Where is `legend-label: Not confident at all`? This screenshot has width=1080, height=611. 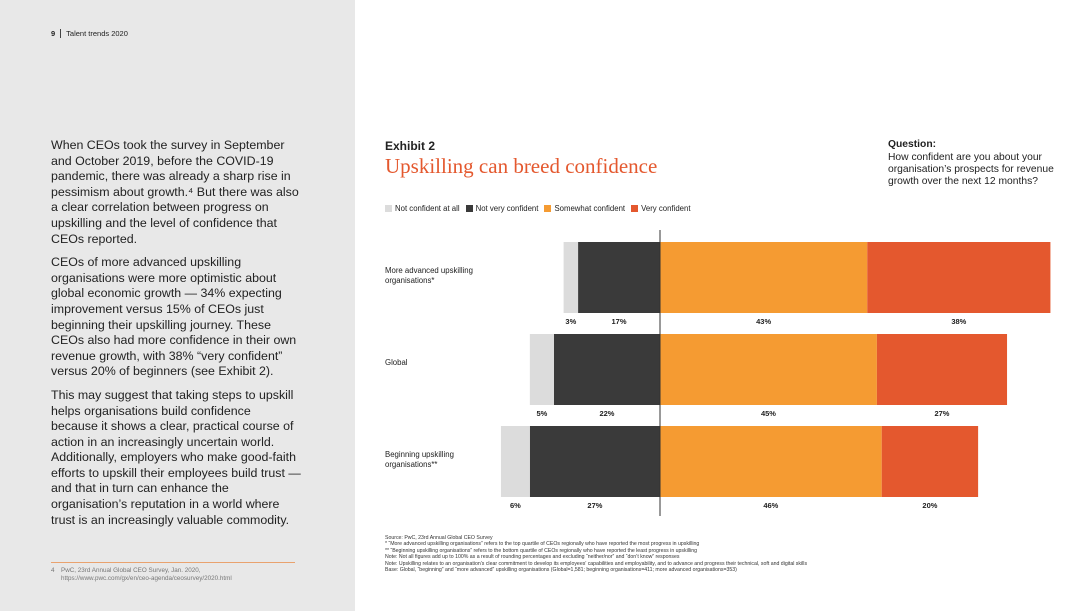 legend-label: Not confident at all is located at coordinates (427, 208).